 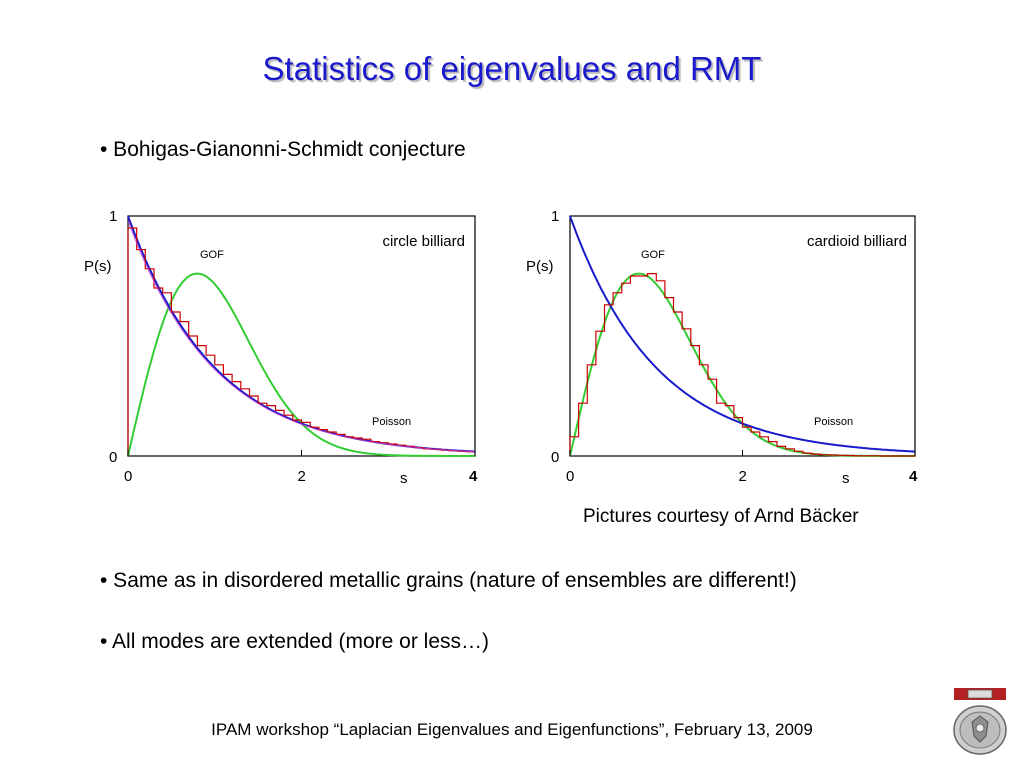 I want to click on image-credit-caption: Pictures courtesy of Arnd Bäcker, so click(x=721, y=516).